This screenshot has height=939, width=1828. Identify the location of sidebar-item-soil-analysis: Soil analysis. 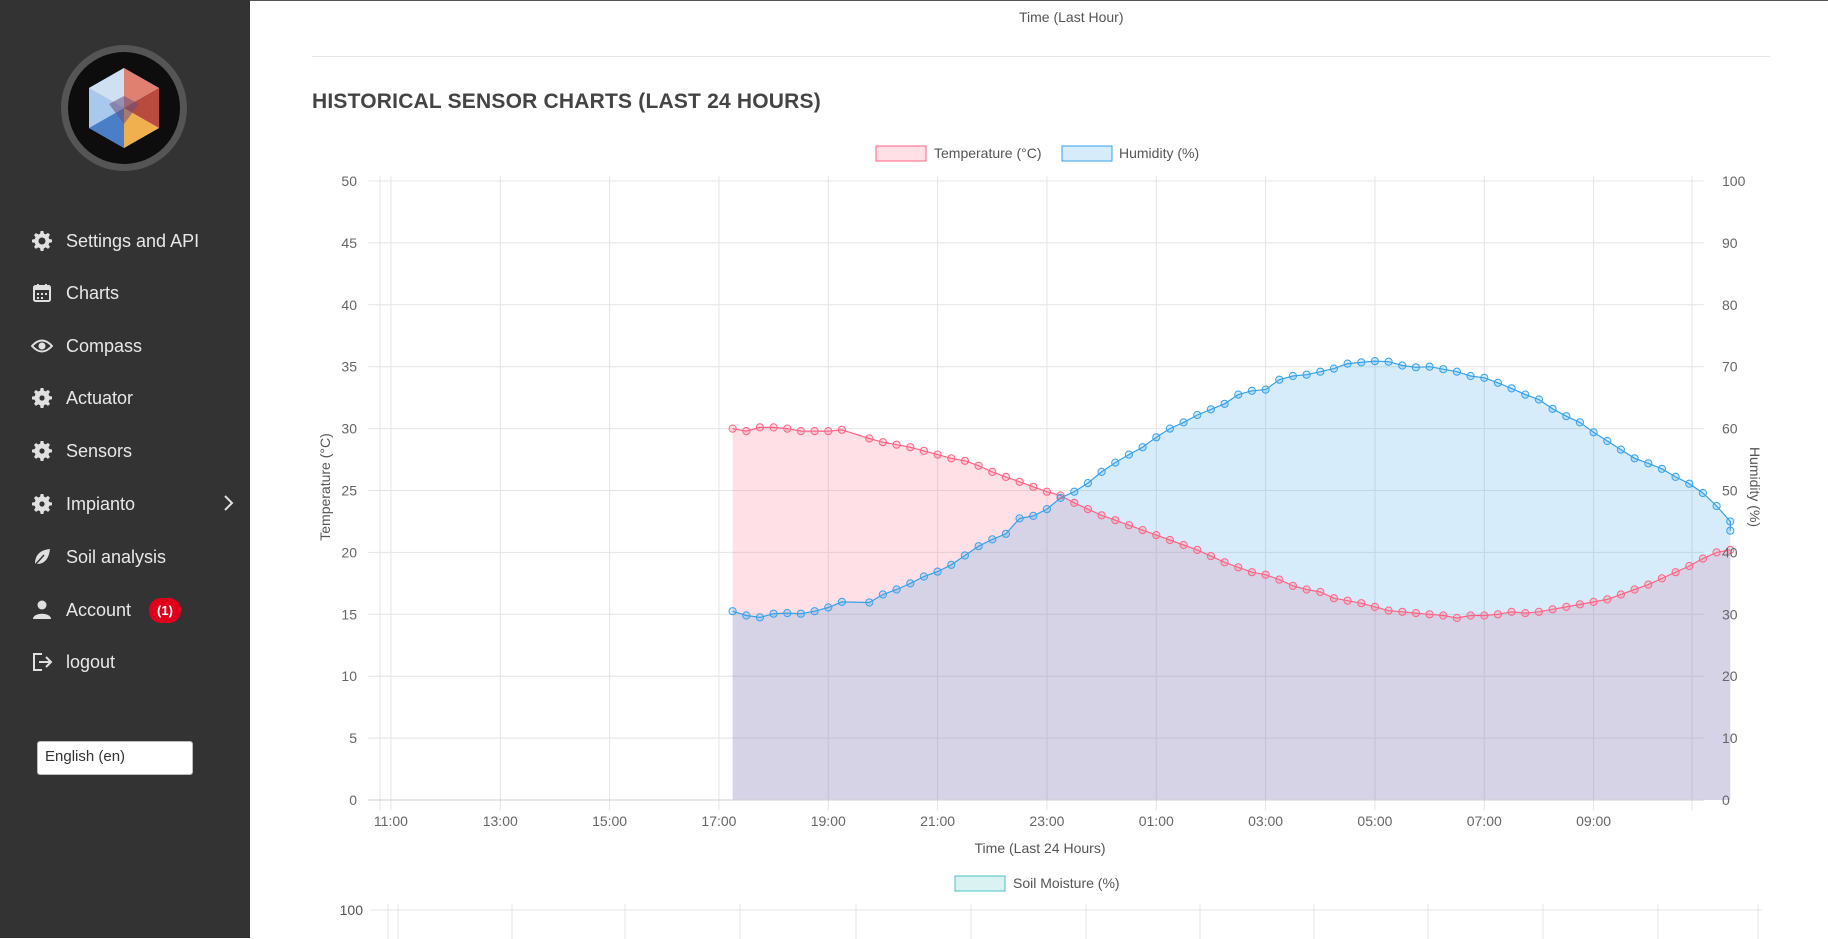
(136, 557).